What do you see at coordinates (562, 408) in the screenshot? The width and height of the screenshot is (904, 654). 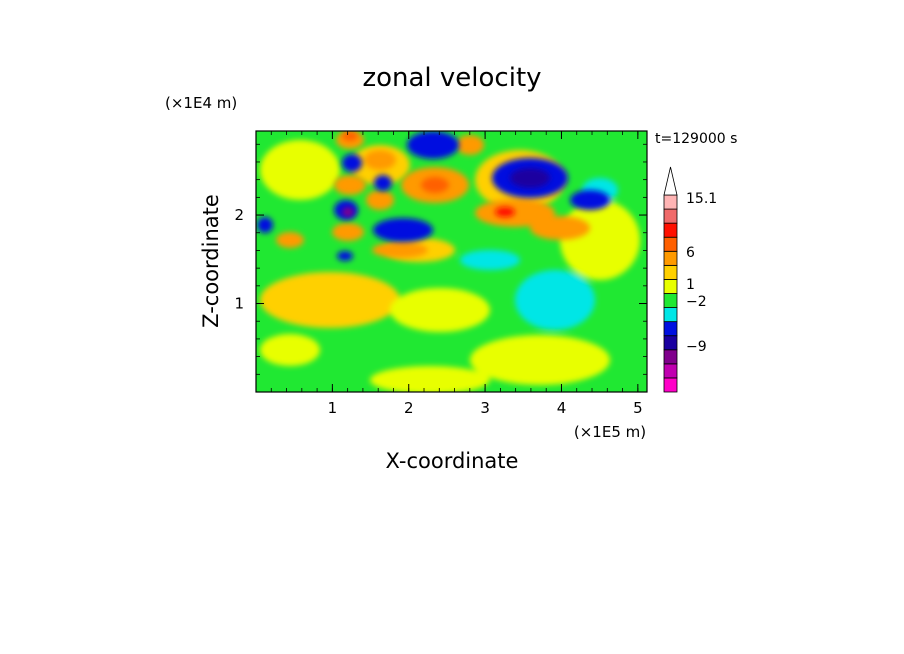 I see `x-tick-label: 4` at bounding box center [562, 408].